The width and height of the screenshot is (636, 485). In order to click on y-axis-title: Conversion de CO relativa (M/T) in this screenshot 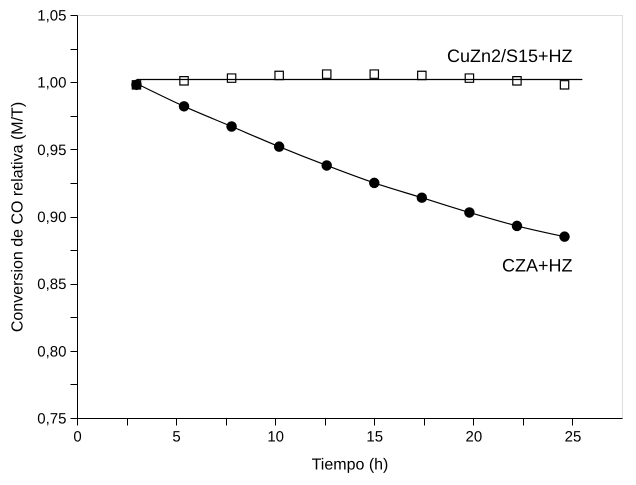, I will do `click(17, 217)`.